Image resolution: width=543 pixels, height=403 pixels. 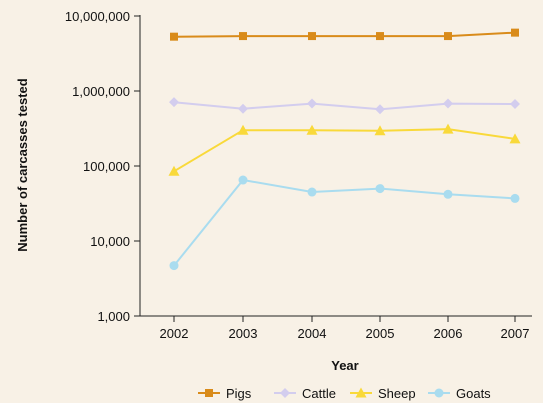 I want to click on series-sheep, so click(x=344, y=149).